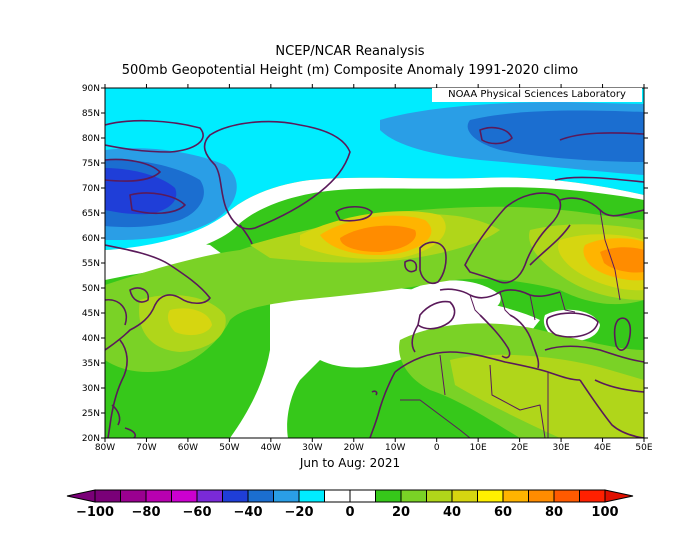 The width and height of the screenshot is (700, 542). I want to click on lon-tick-label: 40E, so click(602, 448).